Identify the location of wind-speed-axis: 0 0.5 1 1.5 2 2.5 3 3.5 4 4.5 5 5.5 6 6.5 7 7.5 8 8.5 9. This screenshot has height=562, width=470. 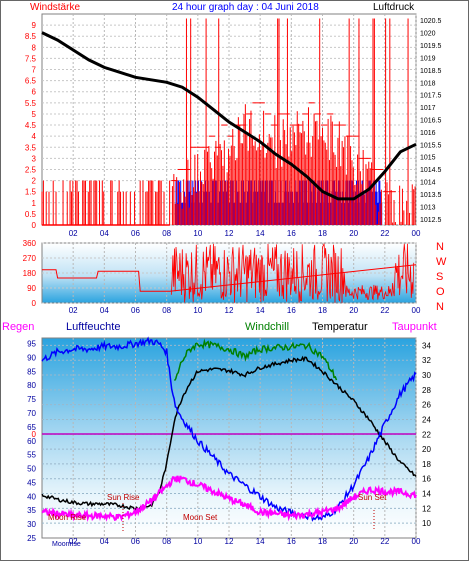
(31, 125).